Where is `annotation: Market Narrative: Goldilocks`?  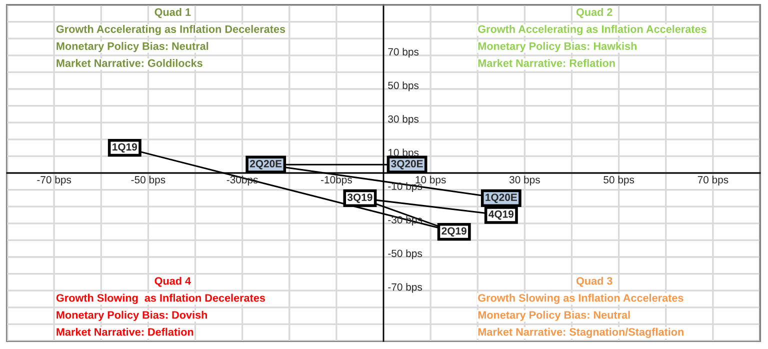 annotation: Market Narrative: Goldilocks is located at coordinates (129, 63).